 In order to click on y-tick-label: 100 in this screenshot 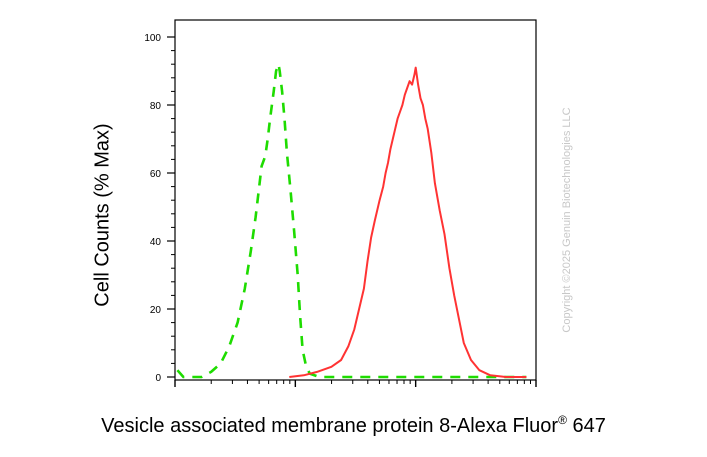, I will do `click(152, 38)`.